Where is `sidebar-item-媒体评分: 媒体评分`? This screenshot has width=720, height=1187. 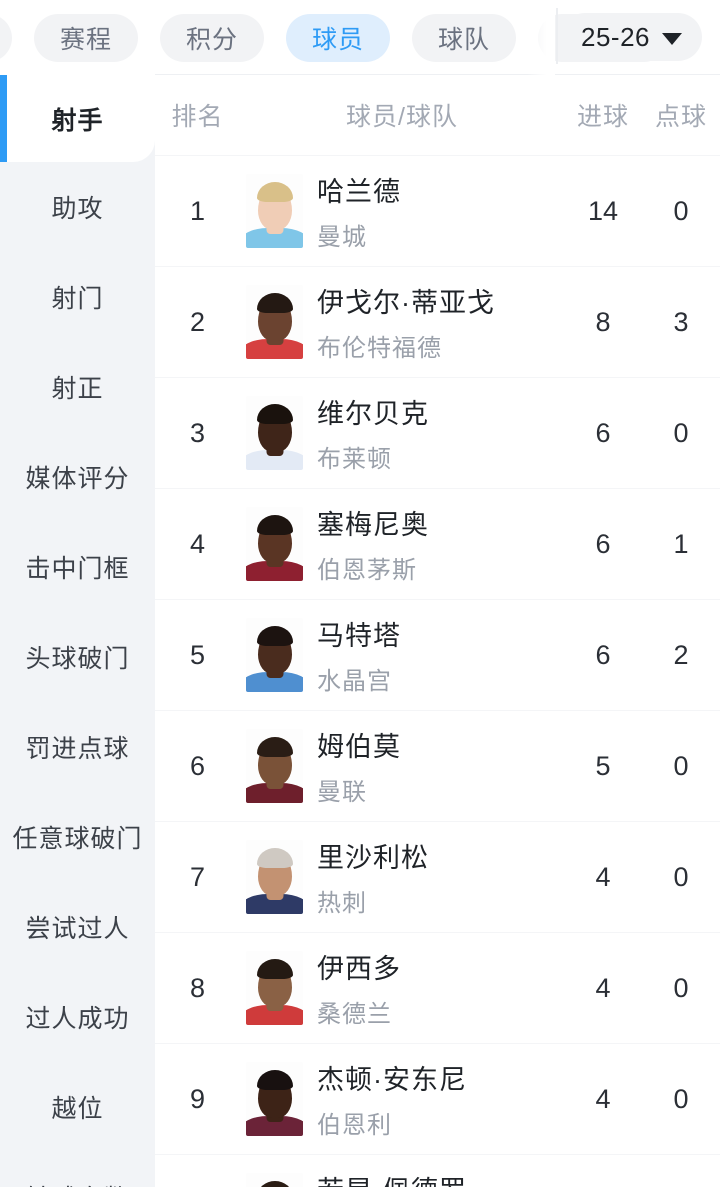 sidebar-item-媒体评分: 媒体评分 is located at coordinates (77, 477).